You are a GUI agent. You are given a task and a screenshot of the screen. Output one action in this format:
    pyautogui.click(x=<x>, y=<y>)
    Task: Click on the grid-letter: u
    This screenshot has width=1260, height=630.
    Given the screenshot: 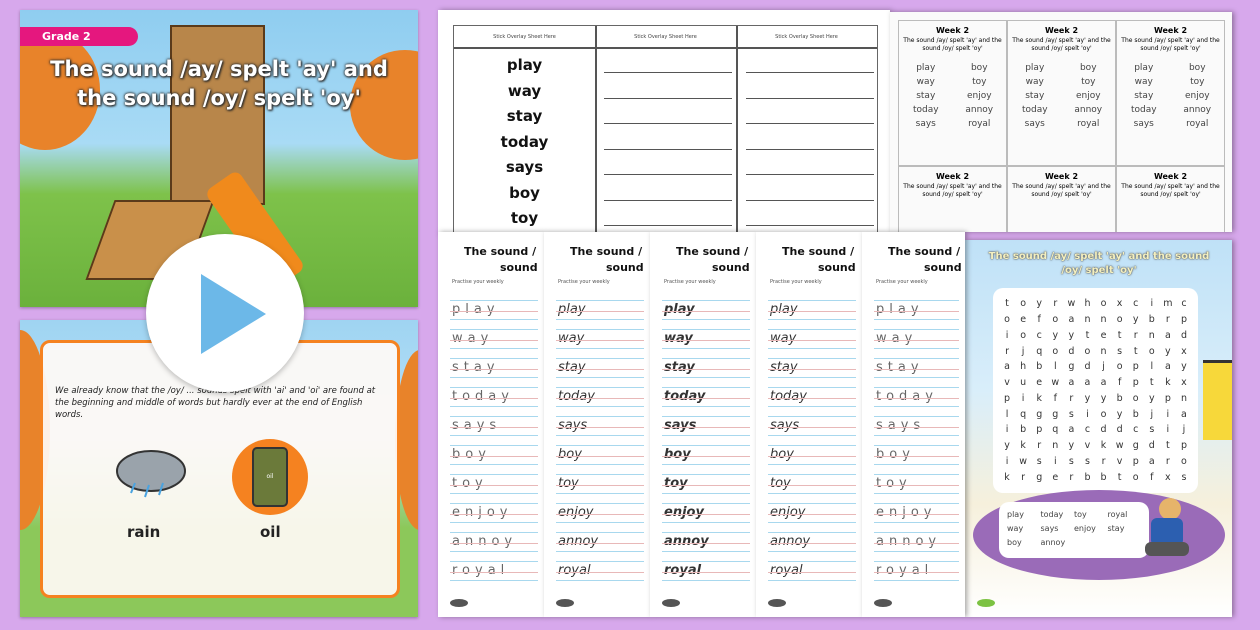 What is the action you would take?
    pyautogui.click(x=1023, y=383)
    